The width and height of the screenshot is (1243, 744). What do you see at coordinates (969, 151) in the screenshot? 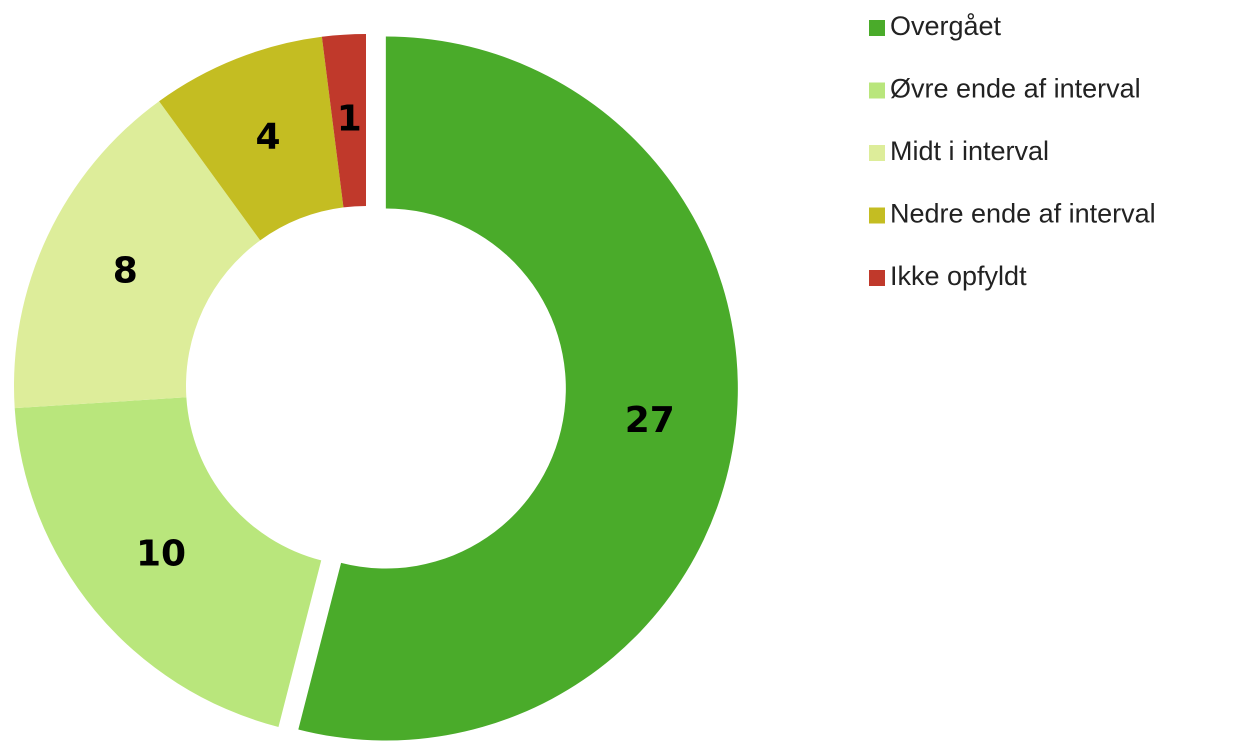
I see `legend-label: Midt i interval` at bounding box center [969, 151].